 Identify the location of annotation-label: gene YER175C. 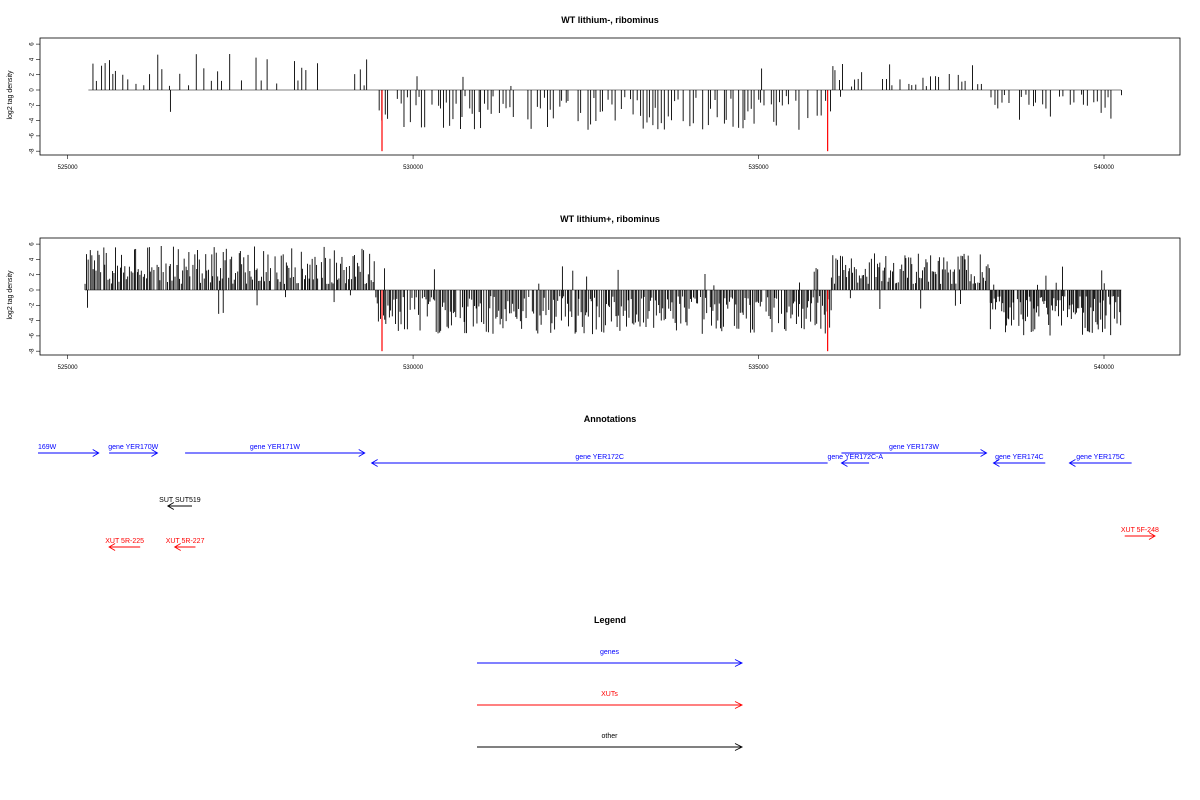
(1100, 457).